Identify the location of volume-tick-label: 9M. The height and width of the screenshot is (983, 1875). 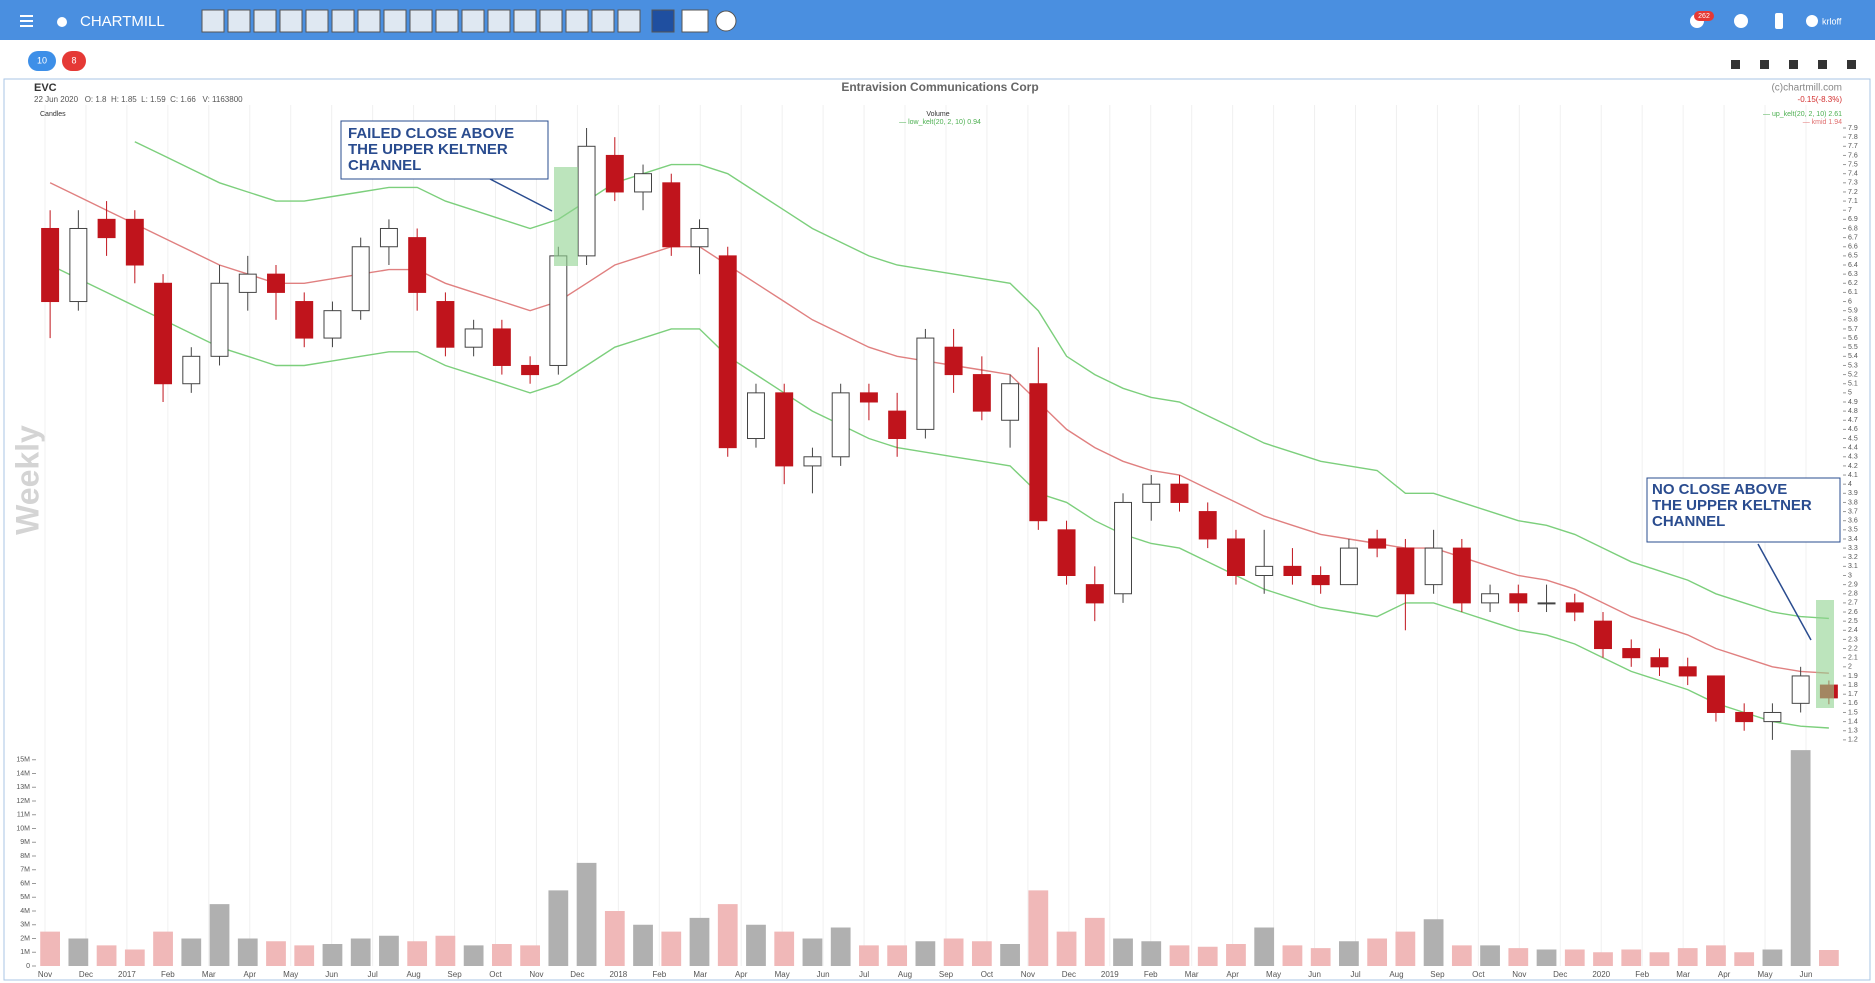
(25, 842).